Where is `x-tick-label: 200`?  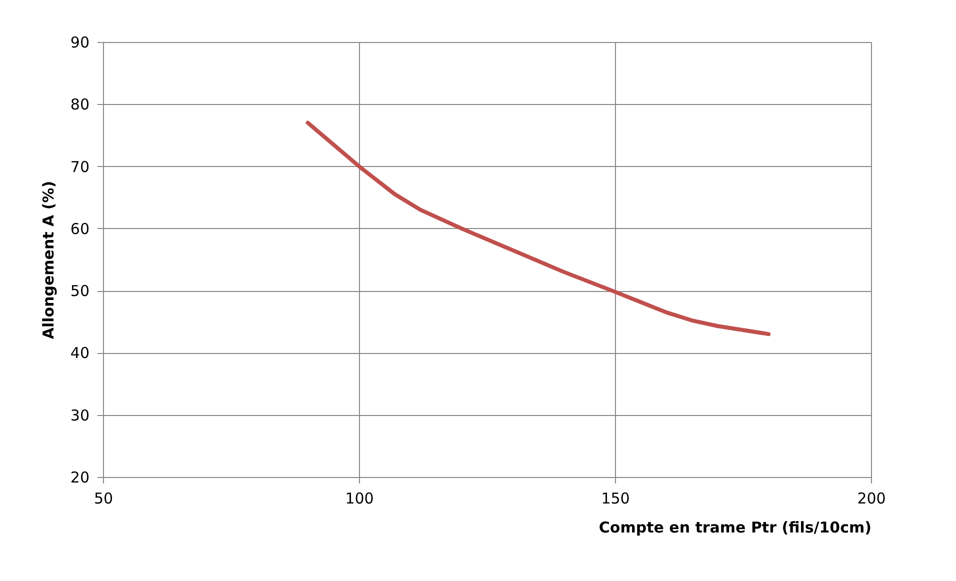 x-tick-label: 200 is located at coordinates (871, 499).